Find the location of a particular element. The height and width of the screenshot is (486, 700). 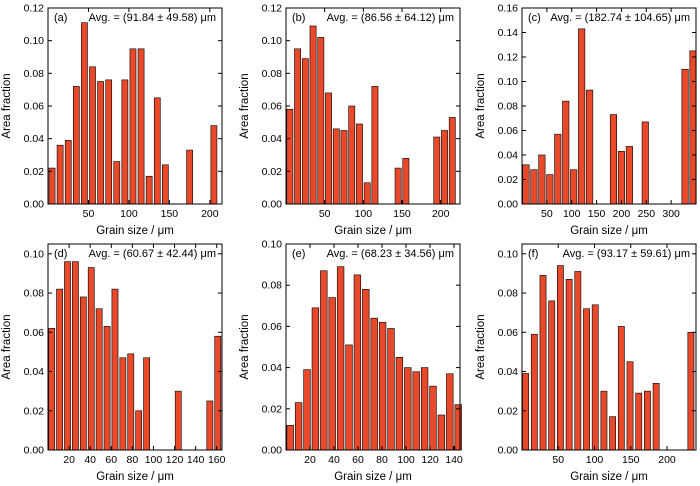

average-annotation: Avg. = (60.67 ± 42.44) μm is located at coordinates (152, 254).